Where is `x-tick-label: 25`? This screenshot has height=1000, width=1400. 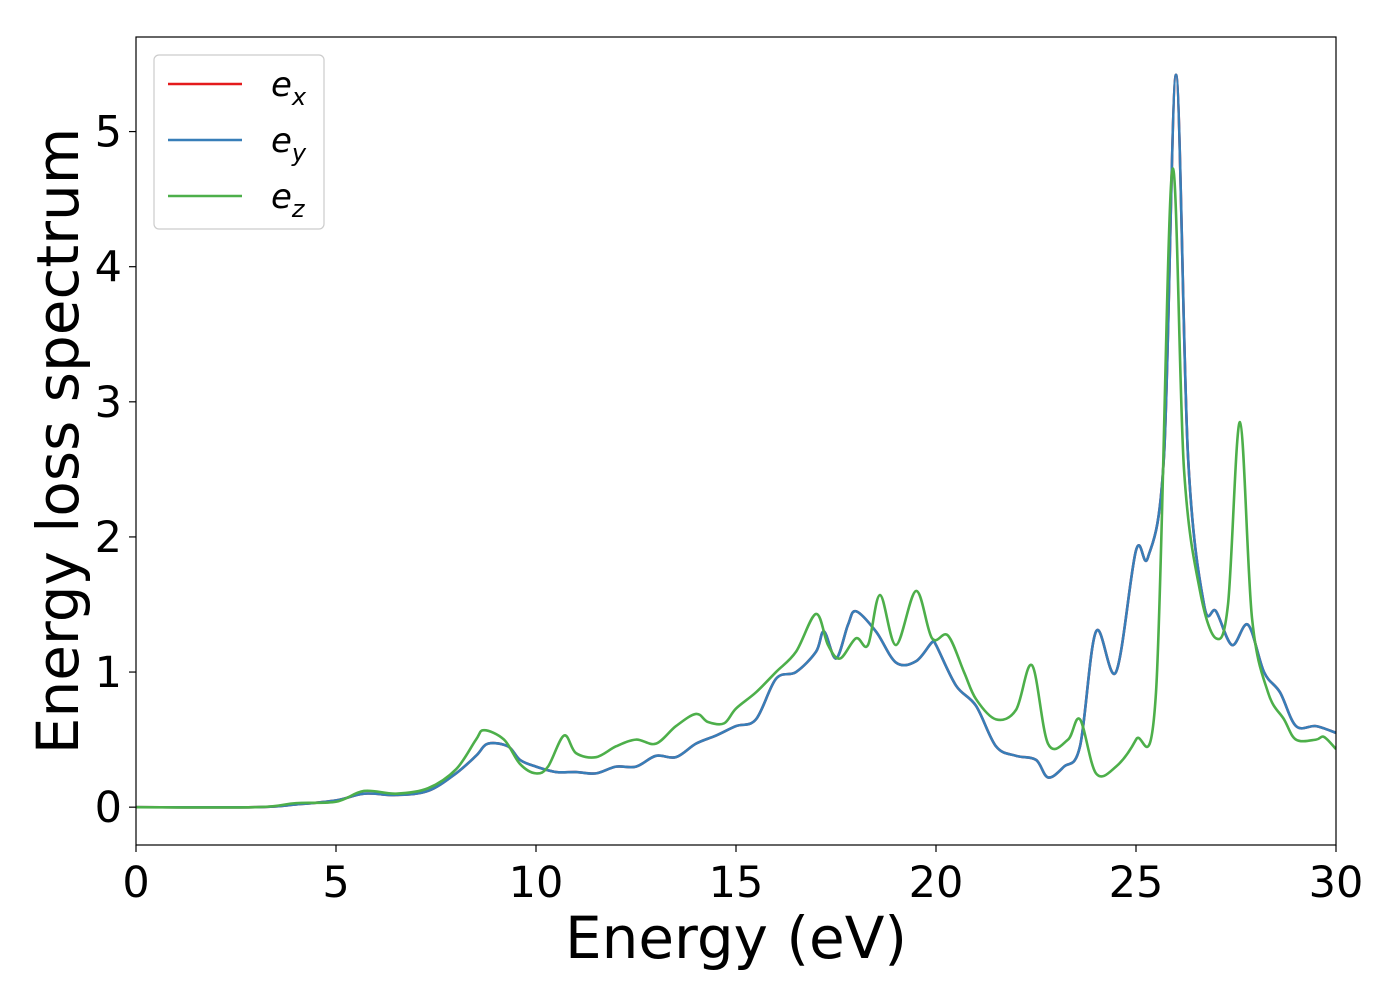
x-tick-label: 25 is located at coordinates (1136, 883).